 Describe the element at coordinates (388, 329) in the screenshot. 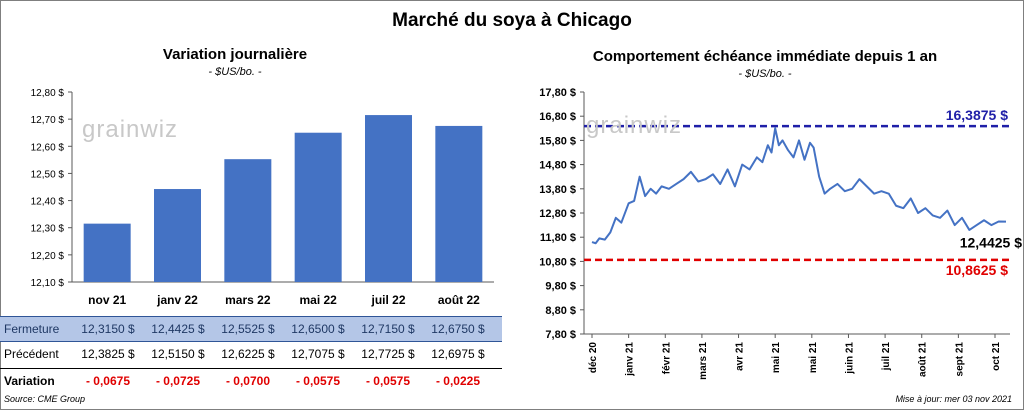

I see `table-cell: 12,7150 $` at that location.